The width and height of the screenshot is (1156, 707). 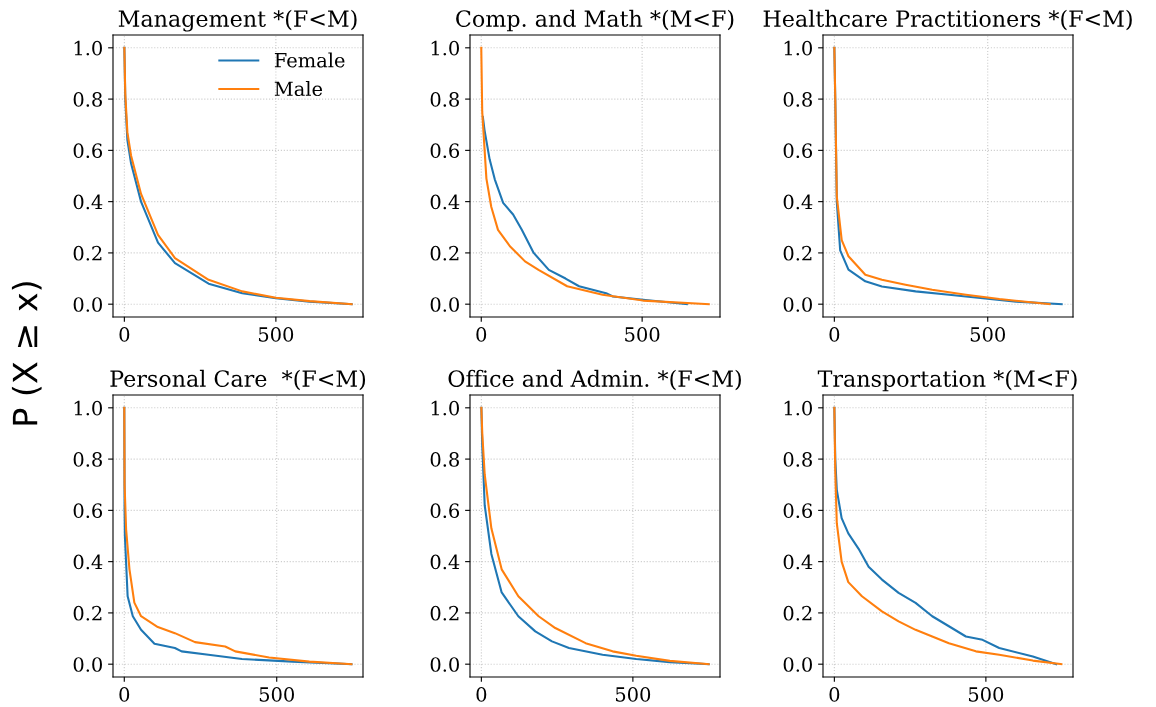 What do you see at coordinates (594, 380) in the screenshot?
I see `chart-title: Office and Admin. *(F<M)` at bounding box center [594, 380].